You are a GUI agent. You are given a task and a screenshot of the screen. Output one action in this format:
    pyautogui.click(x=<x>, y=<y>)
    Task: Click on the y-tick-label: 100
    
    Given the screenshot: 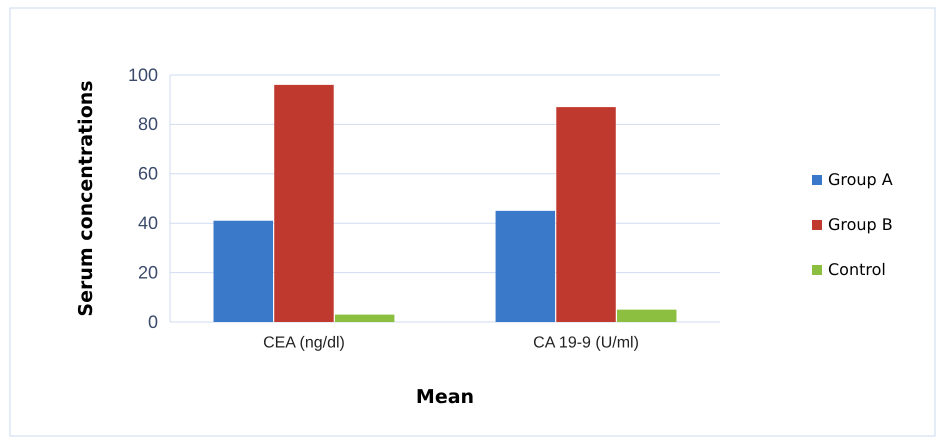 What is the action you would take?
    pyautogui.click(x=143, y=74)
    